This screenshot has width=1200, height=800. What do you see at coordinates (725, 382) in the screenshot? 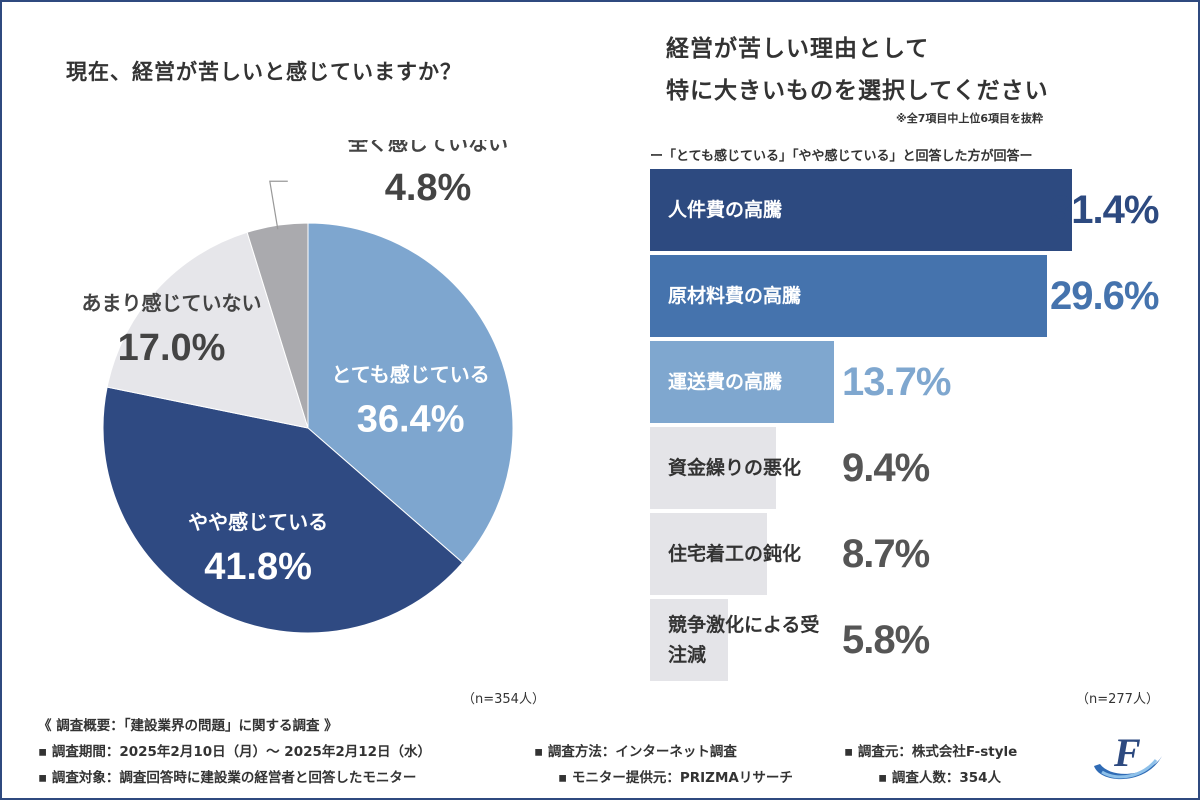
I see `bar-label-3: 運送費の高騰` at bounding box center [725, 382].